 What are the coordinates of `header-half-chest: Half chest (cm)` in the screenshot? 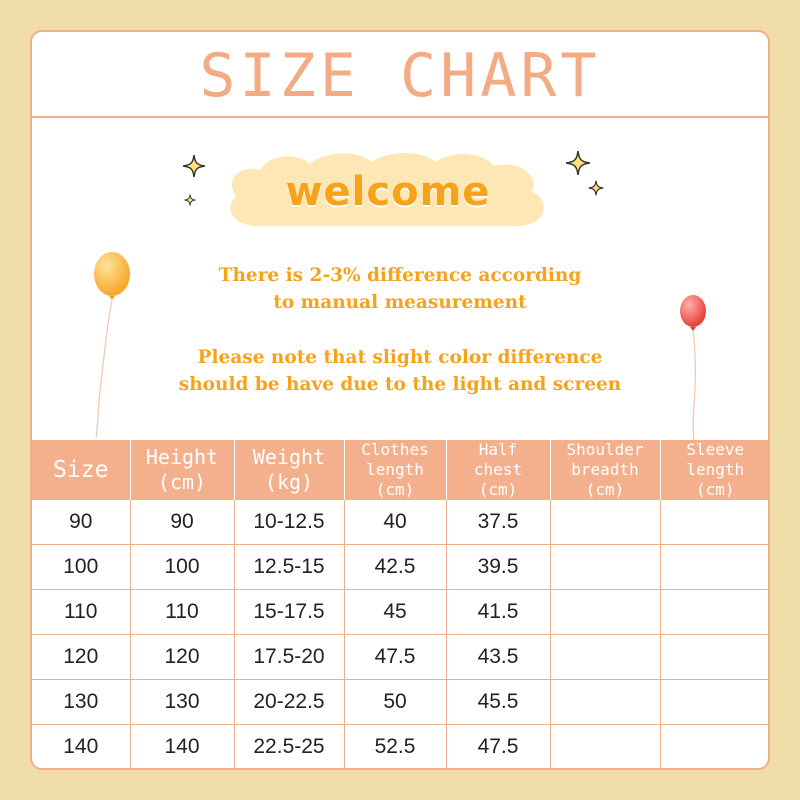 It's located at (498, 470).